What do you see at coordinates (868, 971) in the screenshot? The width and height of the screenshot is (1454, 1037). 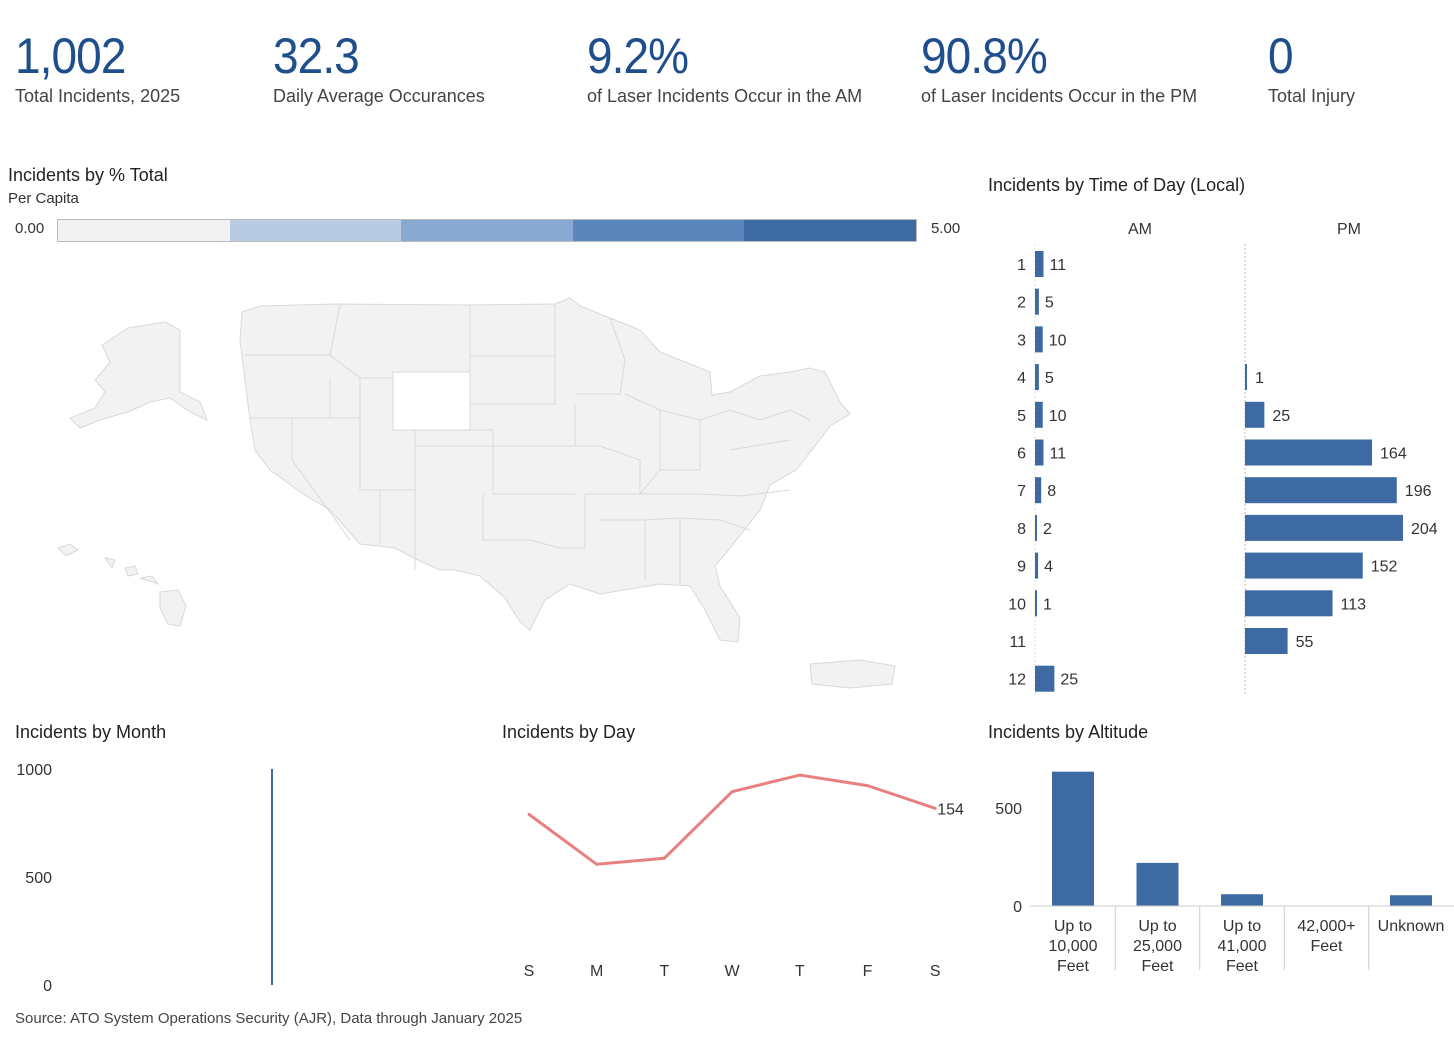 I see `day-tick-label: F` at bounding box center [868, 971].